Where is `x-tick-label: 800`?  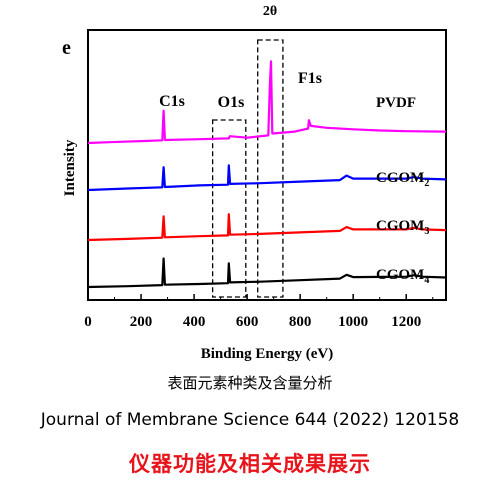 x-tick-label: 800 is located at coordinates (300, 322).